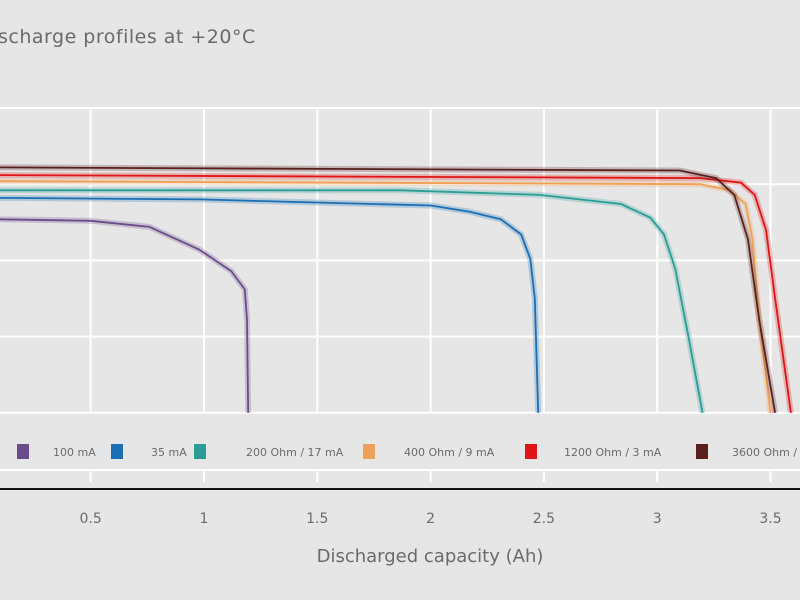  Describe the element at coordinates (430, 556) in the screenshot. I see `x-axis-label: Discharged capacity (Ah)` at that location.